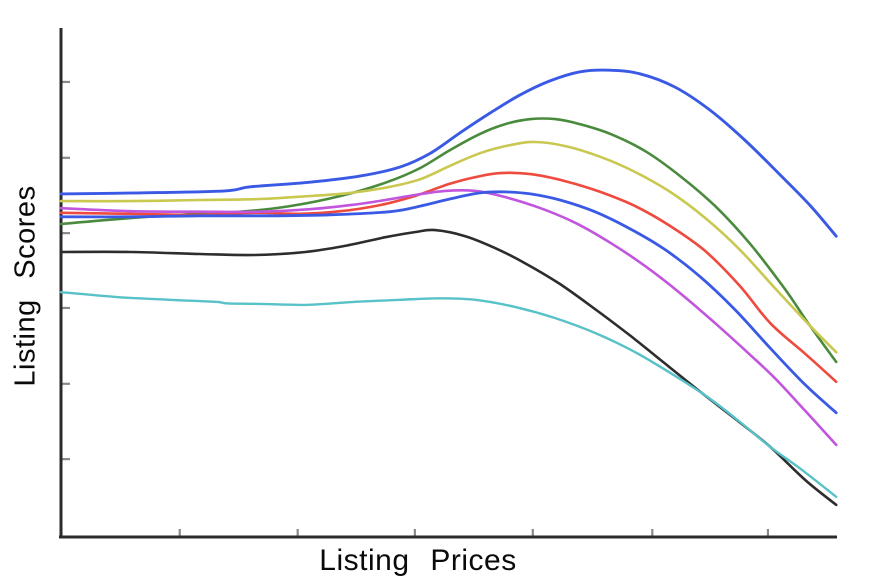 This screenshot has width=876, height=586. What do you see at coordinates (25, 286) in the screenshot?
I see `y-axis-label: Listing Scores` at bounding box center [25, 286].